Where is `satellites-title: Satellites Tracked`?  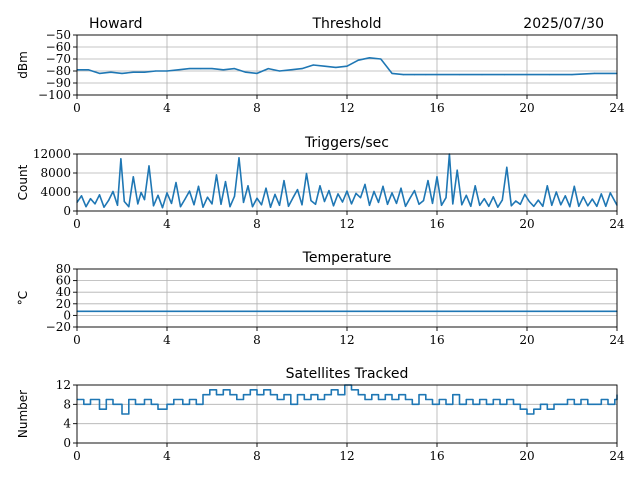 satellites-title: Satellites Tracked is located at coordinates (347, 374).